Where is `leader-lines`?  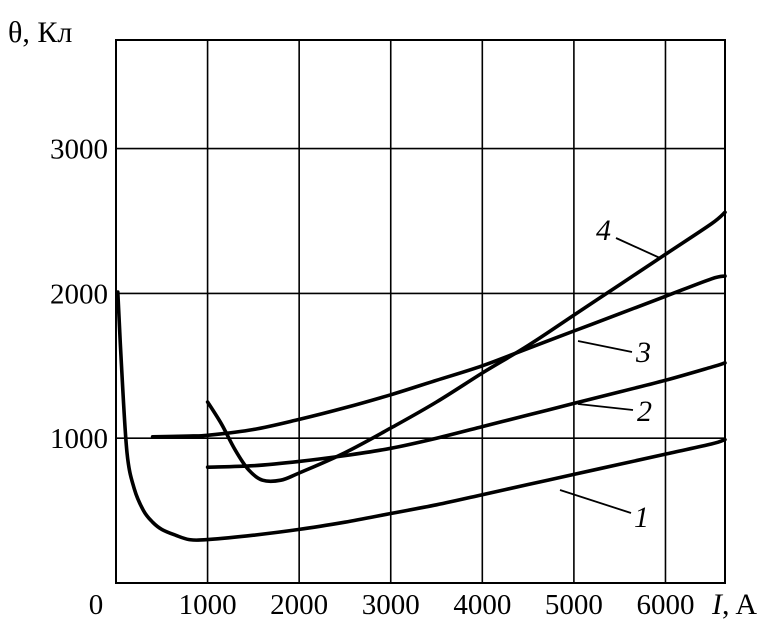 leader-lines is located at coordinates (610, 375).